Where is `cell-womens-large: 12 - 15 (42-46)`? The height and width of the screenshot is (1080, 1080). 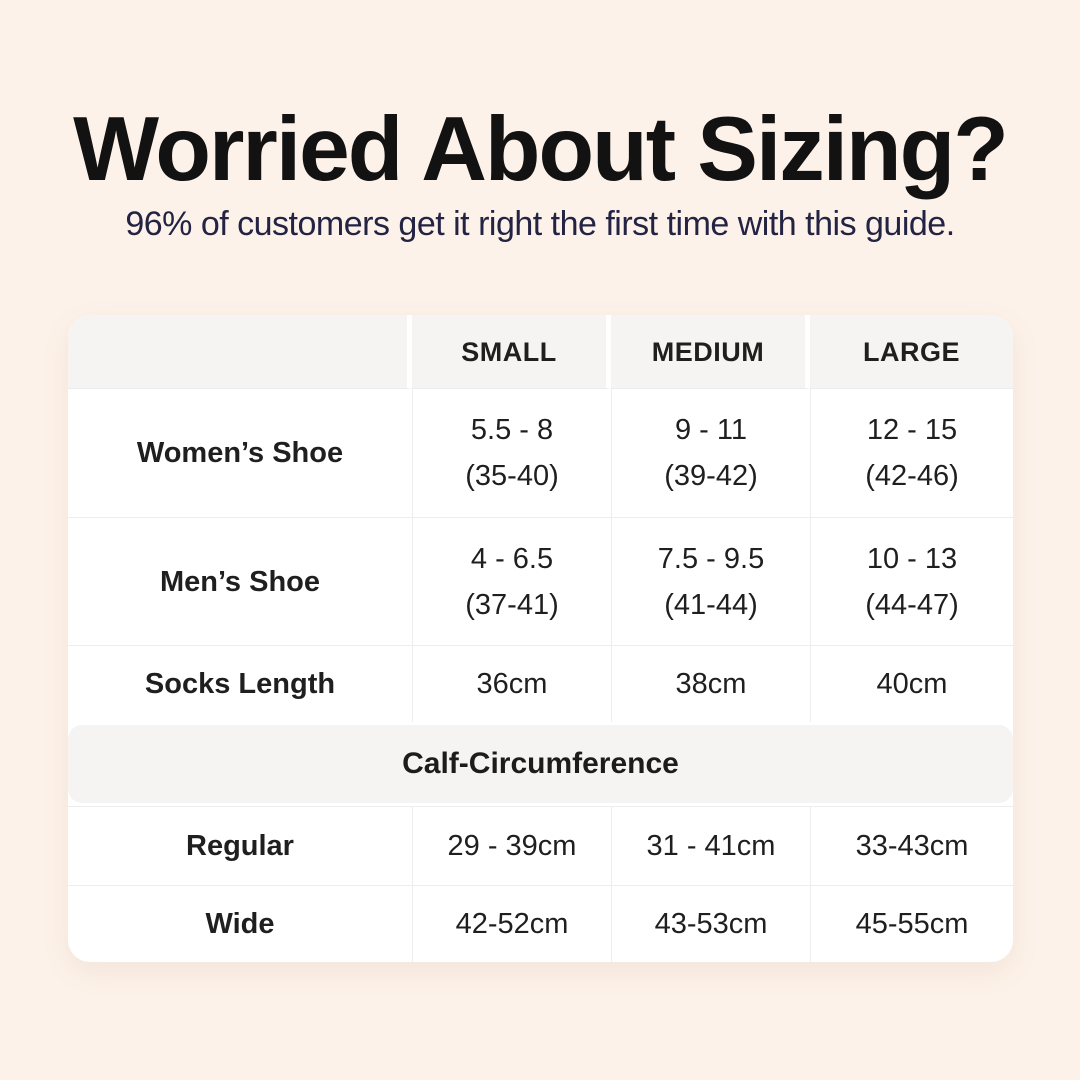
cell-womens-large: 12 - 15 (42-46) is located at coordinates (911, 453).